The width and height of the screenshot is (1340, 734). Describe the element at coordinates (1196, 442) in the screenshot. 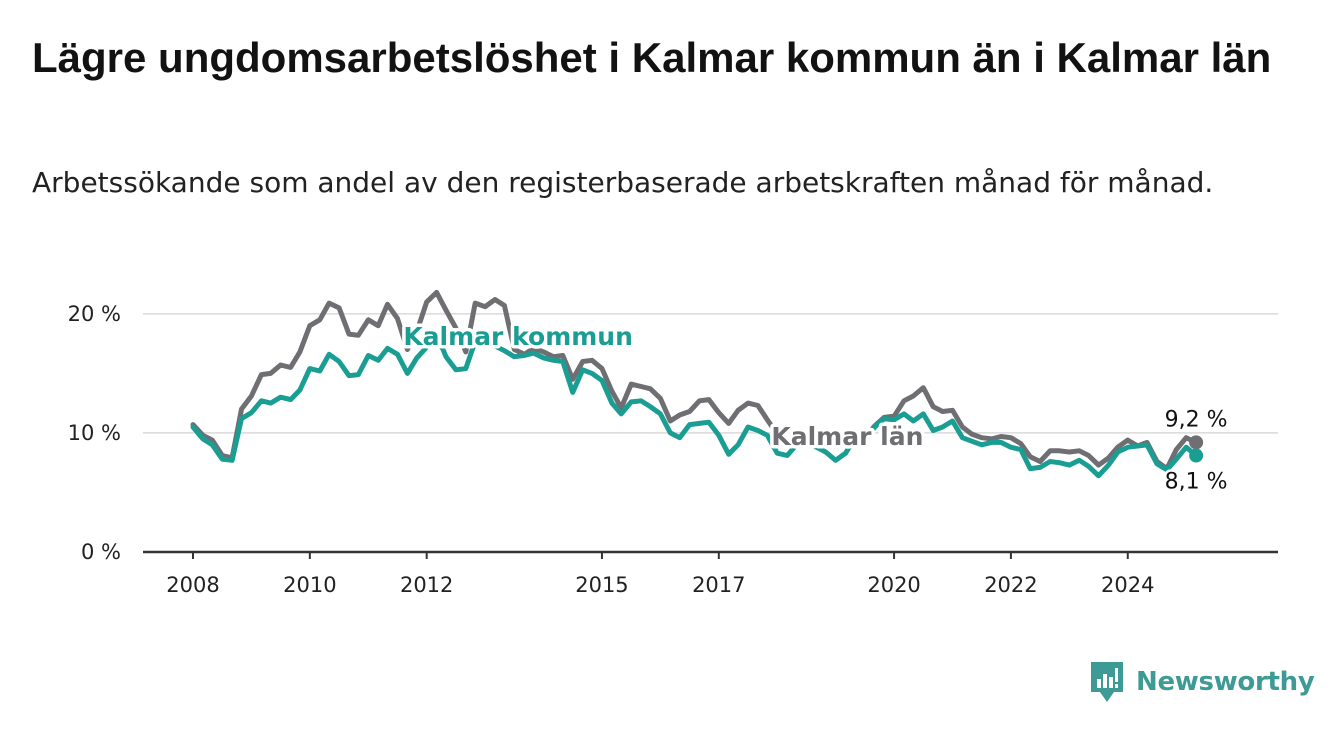

I see `end-point-kalmar-lan` at that location.